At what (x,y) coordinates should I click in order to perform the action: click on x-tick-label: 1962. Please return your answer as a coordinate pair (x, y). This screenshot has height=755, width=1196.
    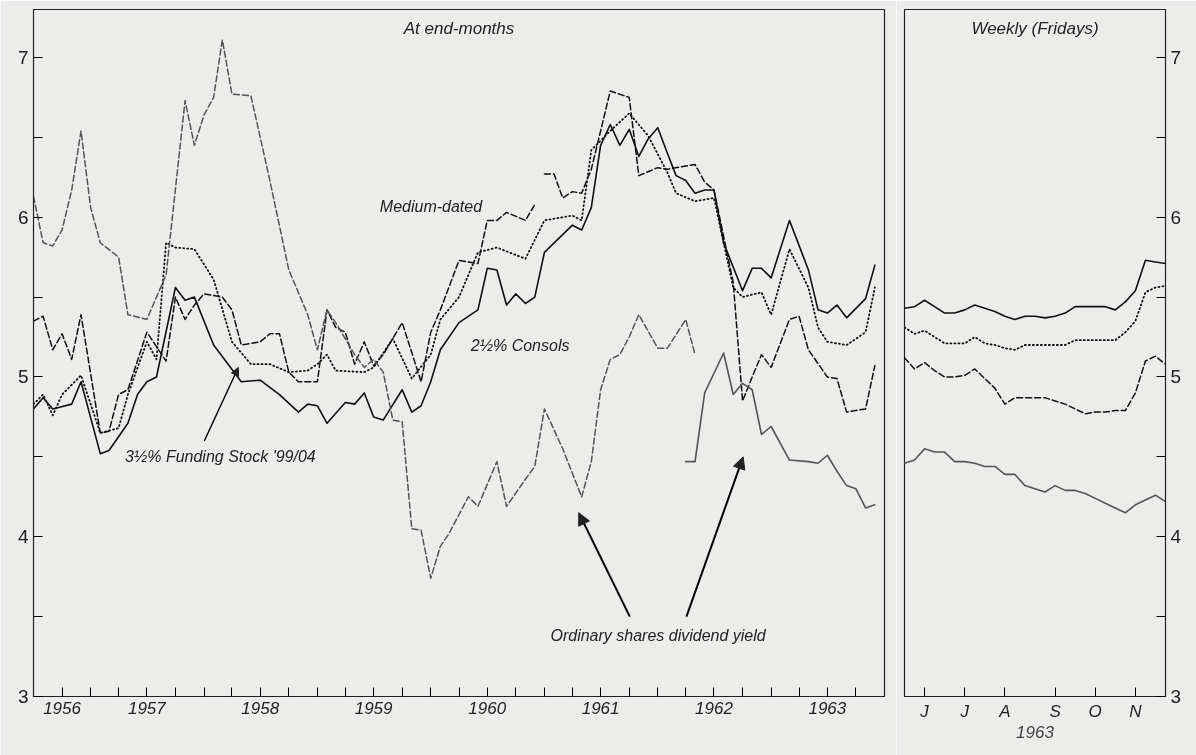
    Looking at the image, I should click on (714, 708).